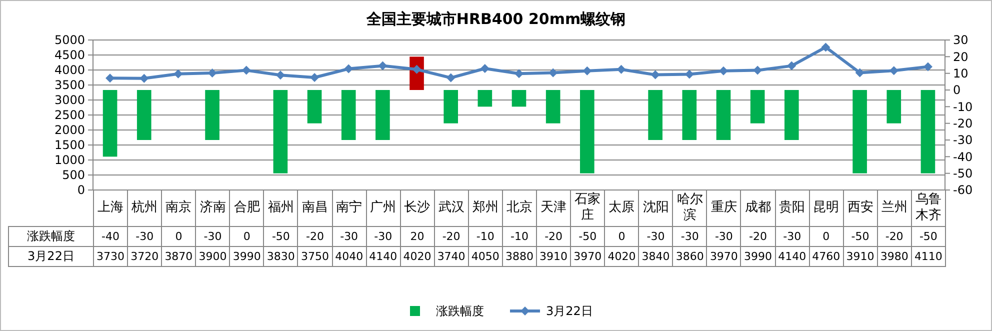  I want to click on x-tick-label: 成都, so click(758, 208).